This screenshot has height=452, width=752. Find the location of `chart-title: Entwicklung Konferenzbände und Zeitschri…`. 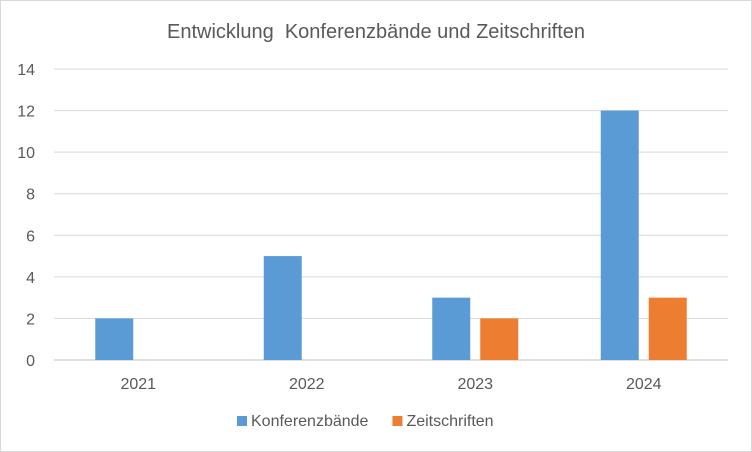

chart-title: Entwicklung Konferenzbände und Zeitschri… is located at coordinates (376, 32).